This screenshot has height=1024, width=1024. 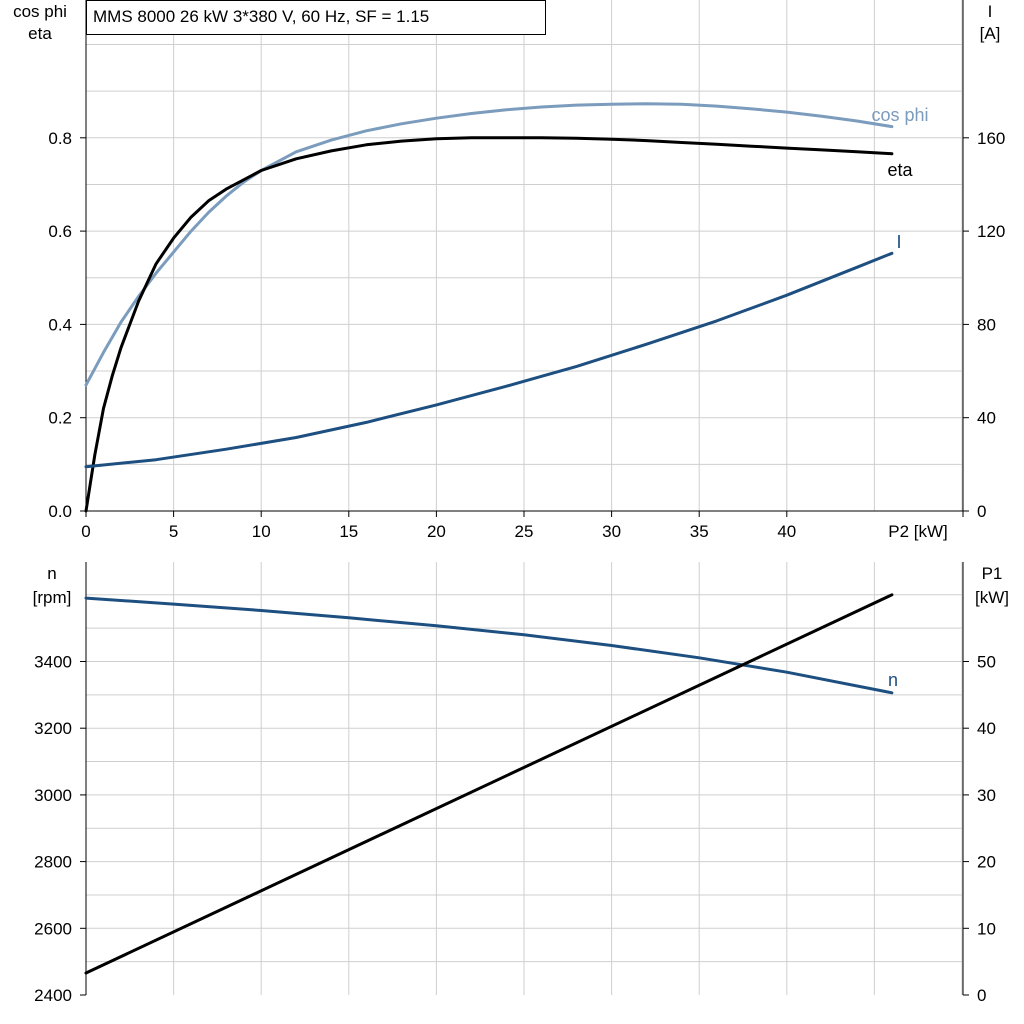 What do you see at coordinates (261, 531) in the screenshot?
I see `x-tick-label: 10` at bounding box center [261, 531].